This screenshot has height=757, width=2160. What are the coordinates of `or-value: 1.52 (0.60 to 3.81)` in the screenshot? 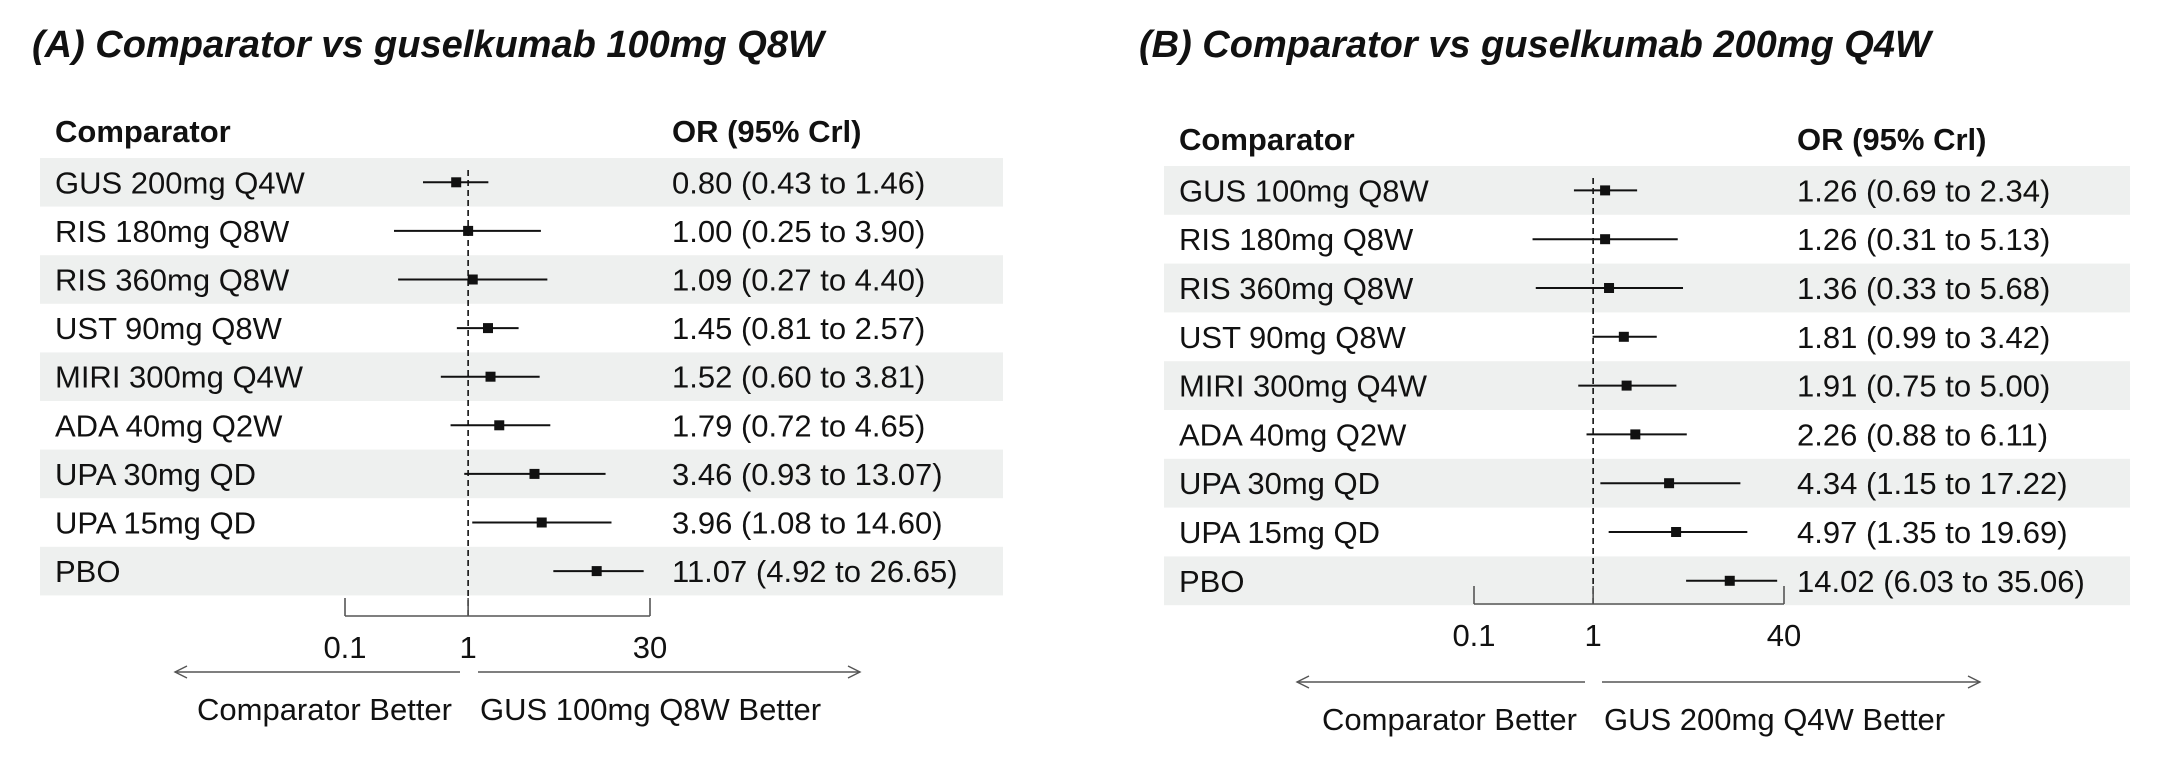 It's located at (798, 377).